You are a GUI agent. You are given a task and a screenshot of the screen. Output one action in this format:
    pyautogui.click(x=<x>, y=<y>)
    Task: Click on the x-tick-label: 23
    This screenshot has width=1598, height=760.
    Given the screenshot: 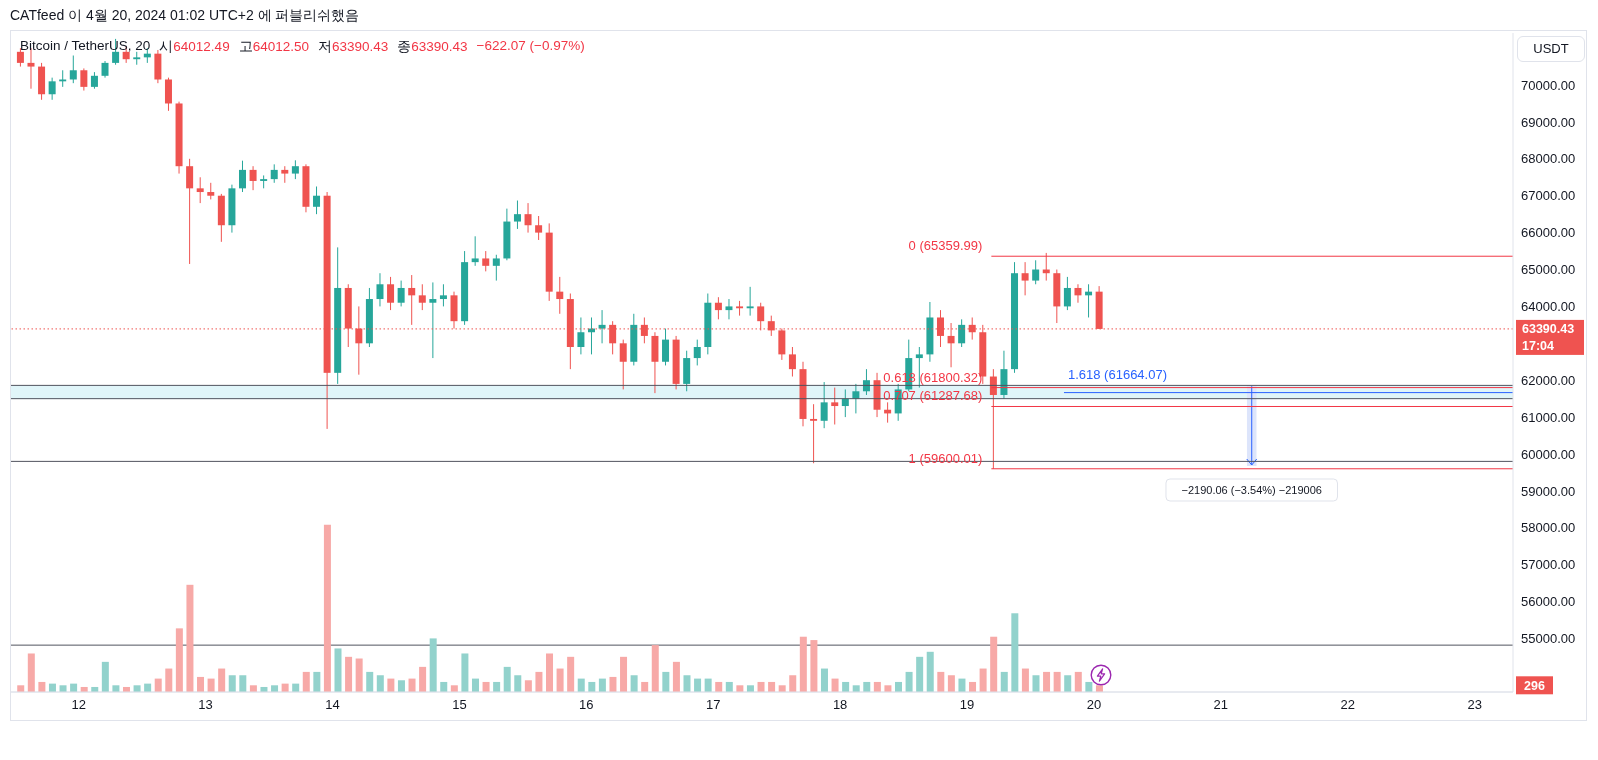 What is the action you would take?
    pyautogui.click(x=1474, y=705)
    